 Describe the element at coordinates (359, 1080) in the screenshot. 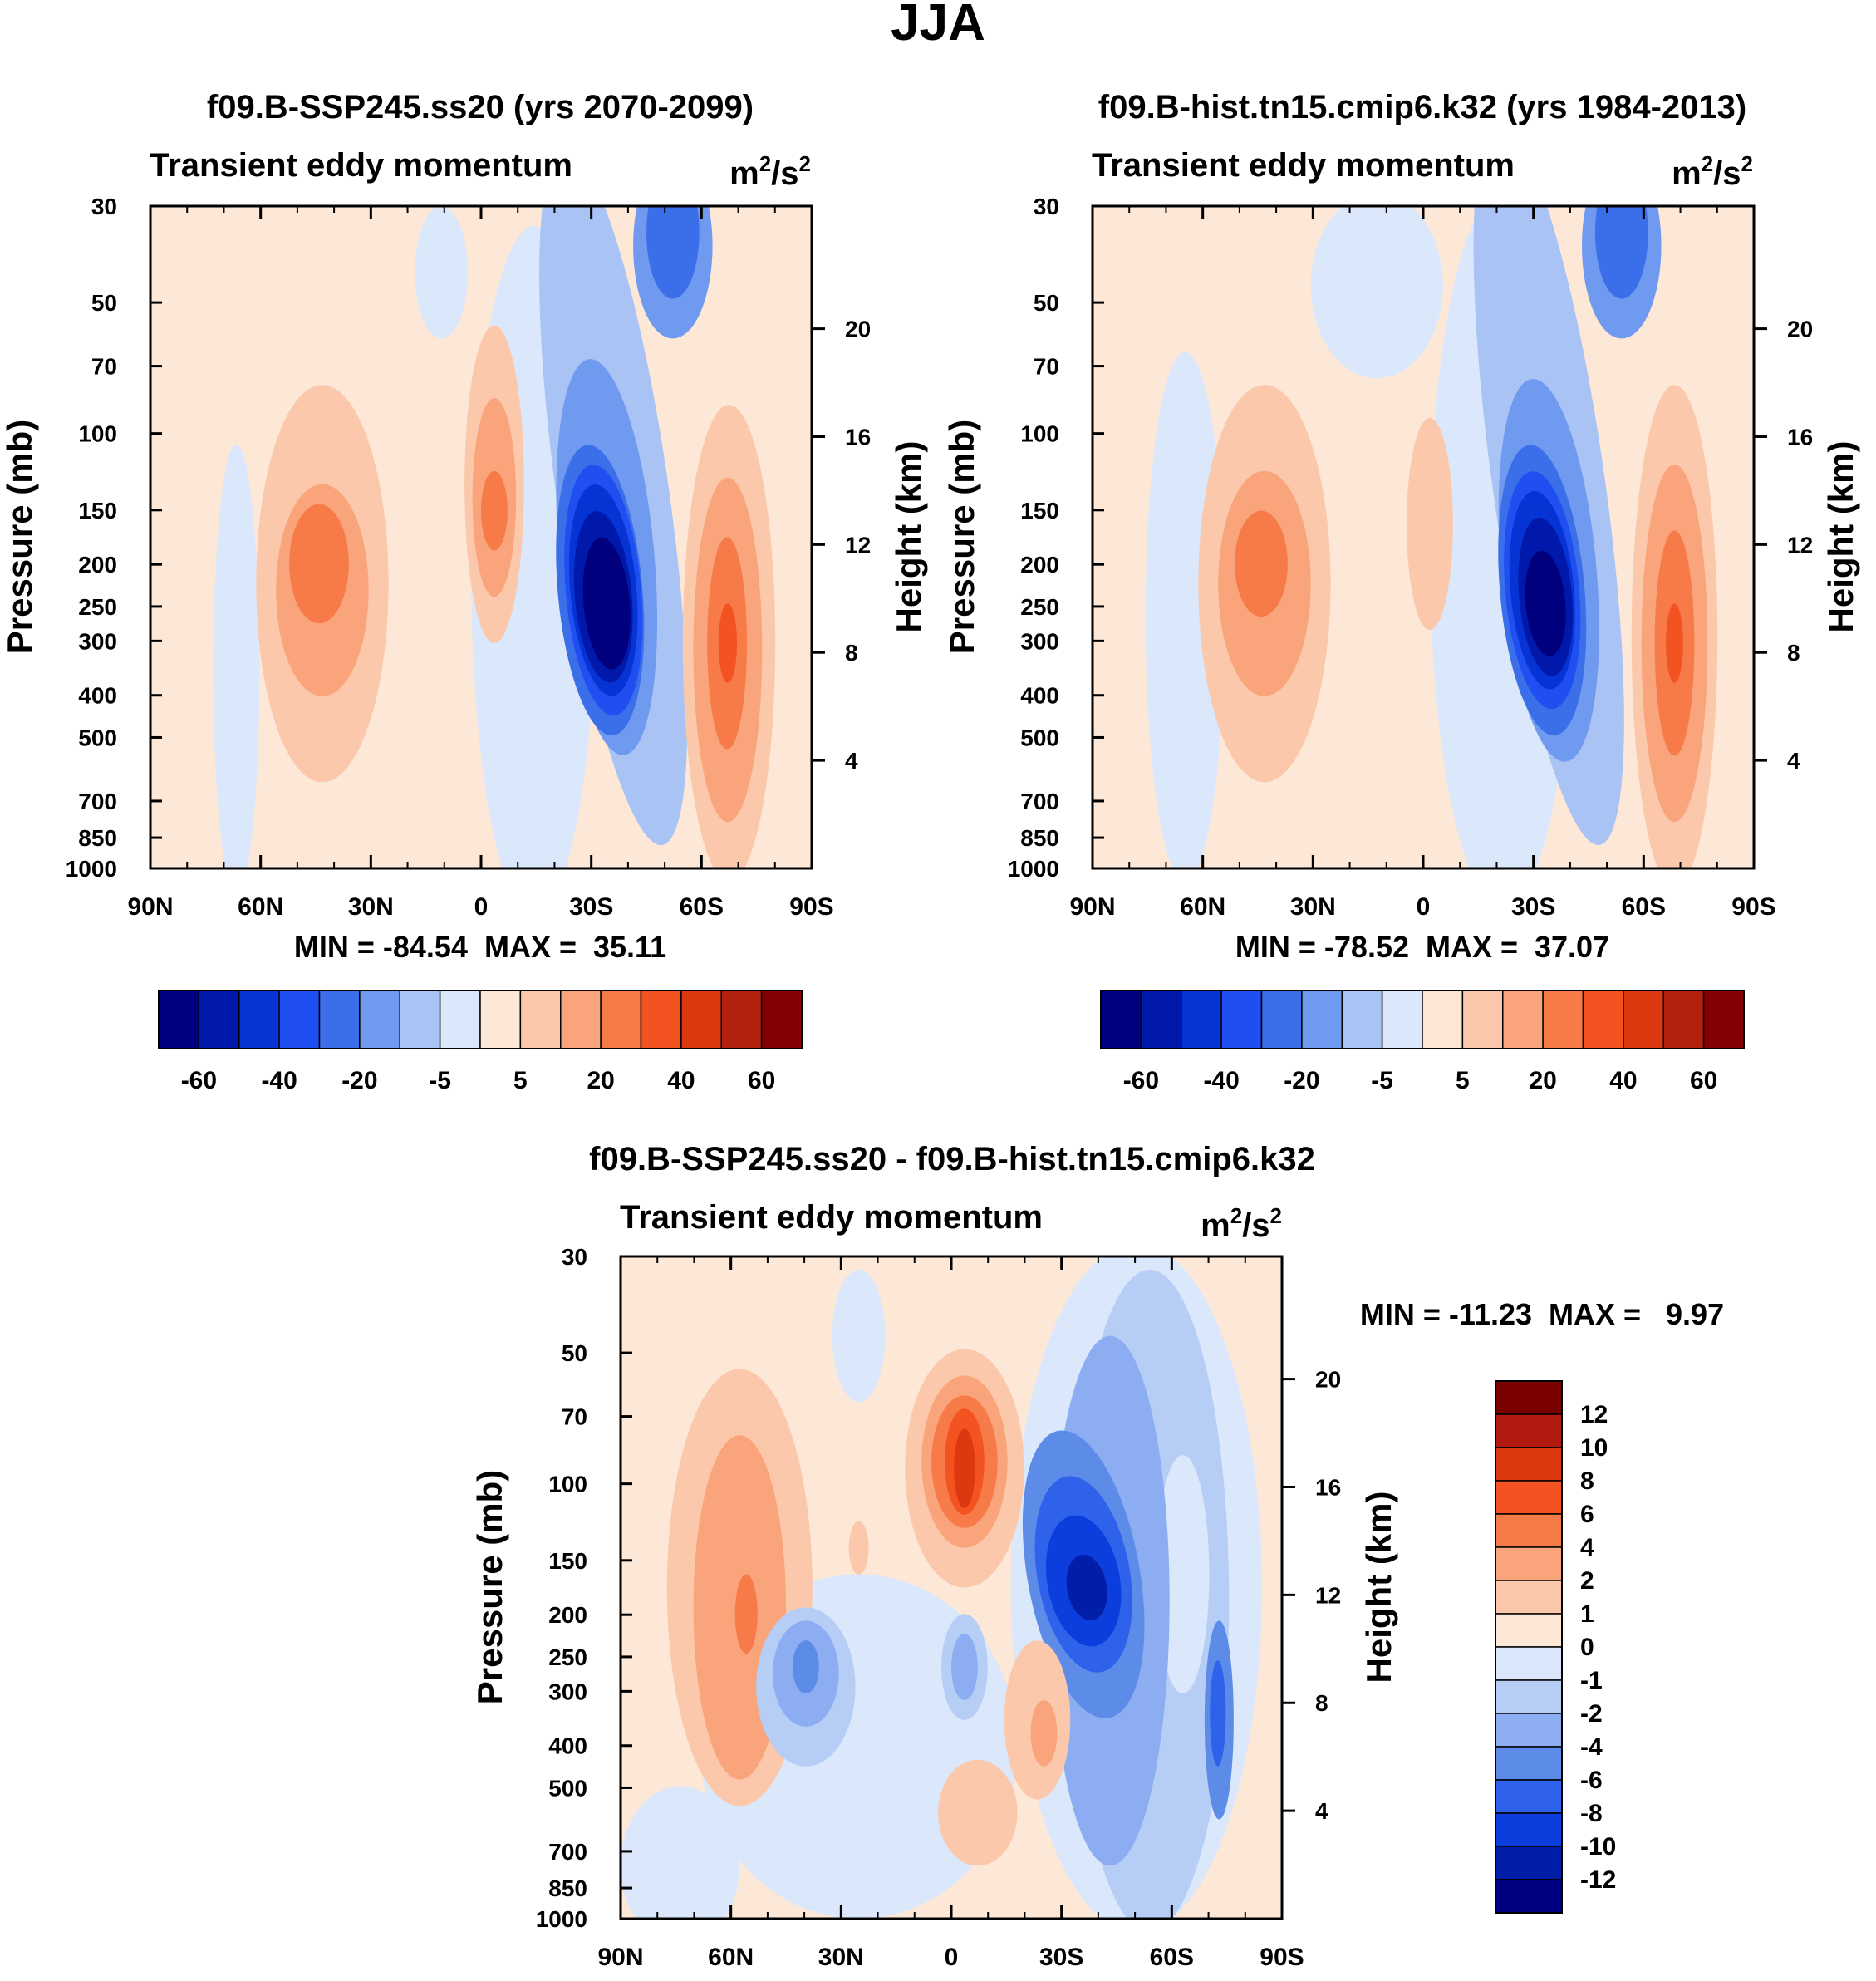

I see `colorbar-label: -20` at that location.